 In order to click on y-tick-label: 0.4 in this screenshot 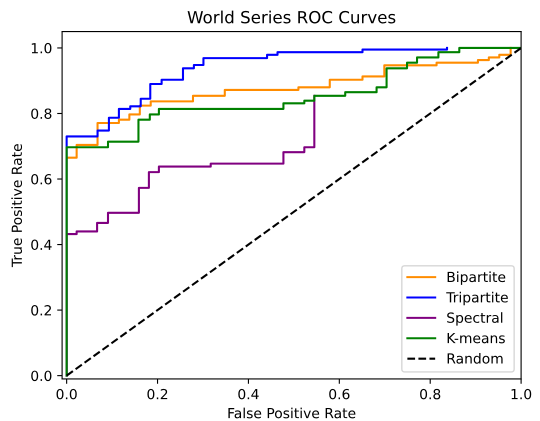, I will do `click(41, 245)`.